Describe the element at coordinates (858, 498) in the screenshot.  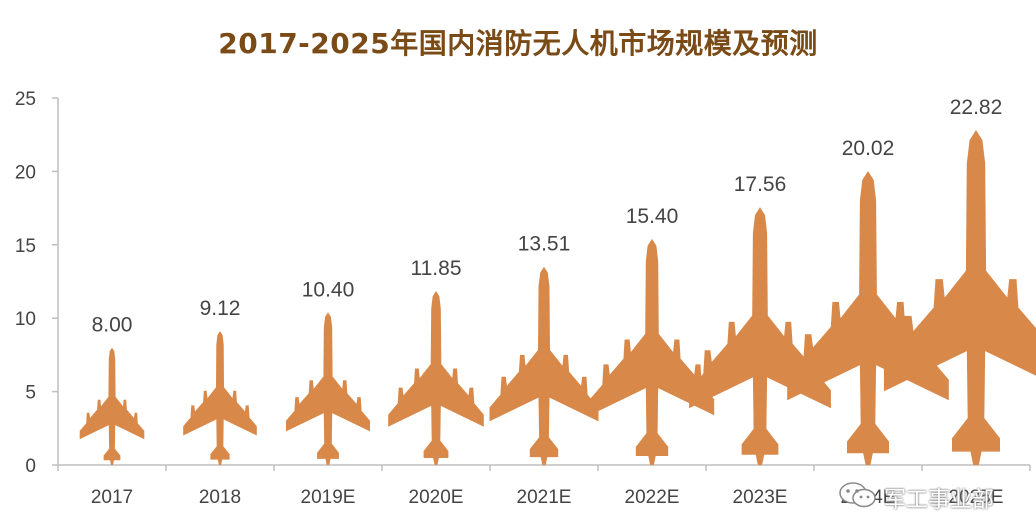
I see `wechat-icon` at that location.